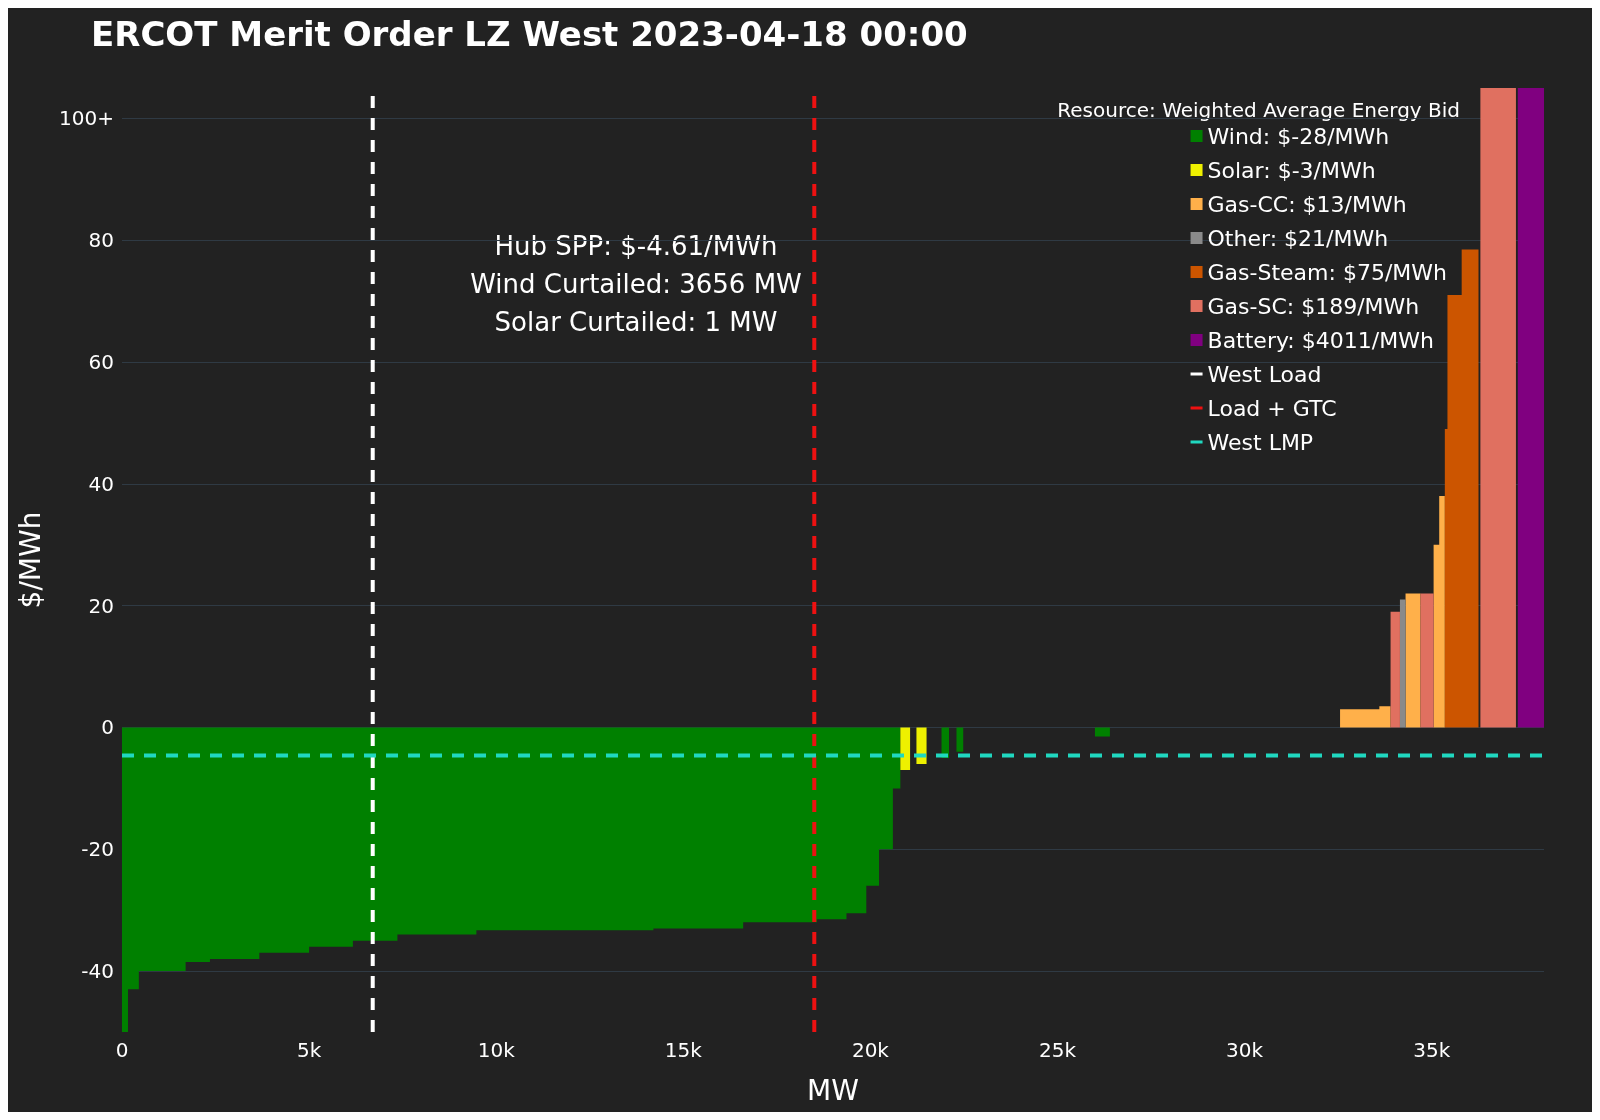 This screenshot has width=1600, height=1120. I want to click on legend-label: Battery: $4011/MWh, so click(1320, 340).